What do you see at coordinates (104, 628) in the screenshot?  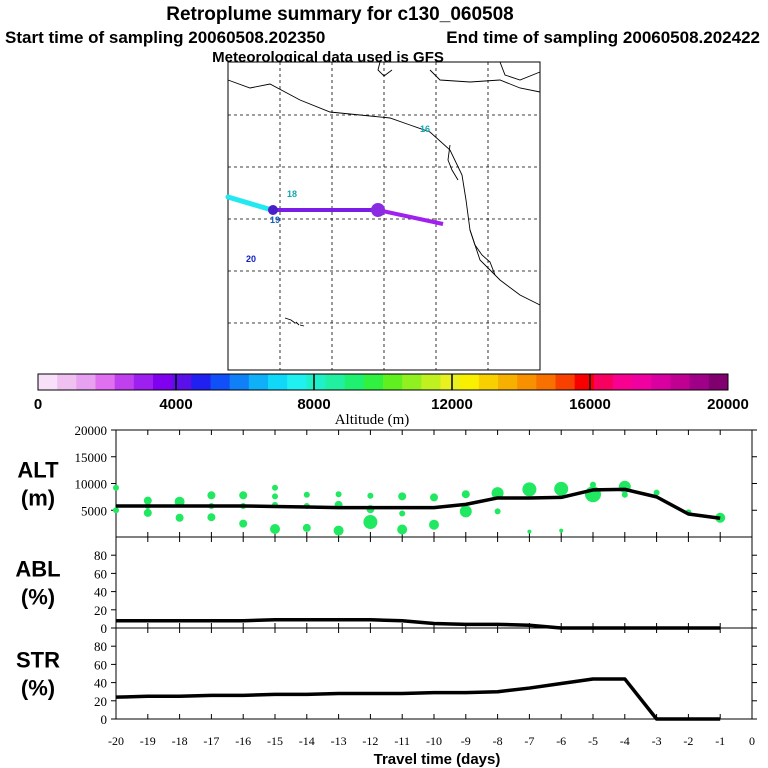 I see `y-tick-label: 0` at bounding box center [104, 628].